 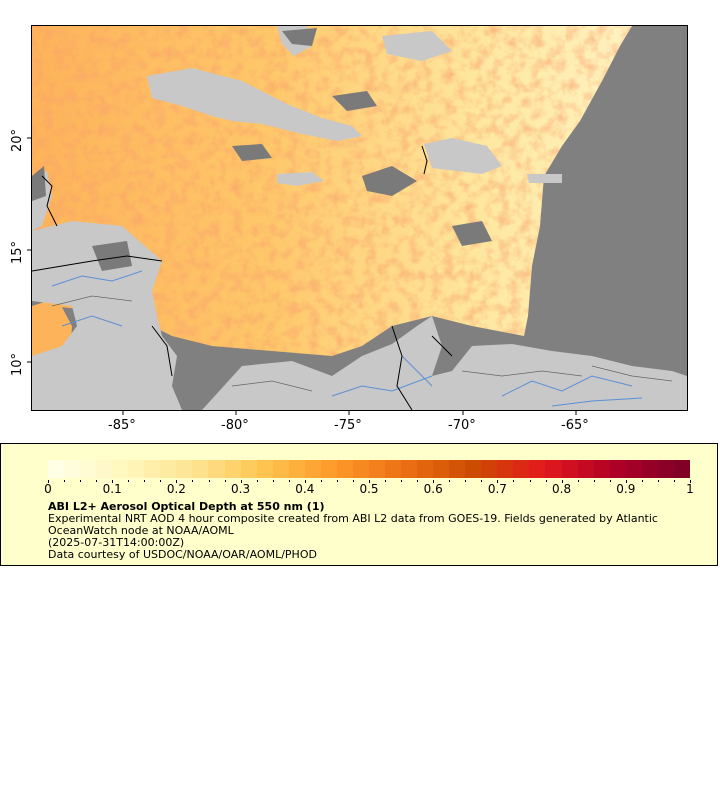 I want to click on x-tick-label: -85°, so click(x=122, y=425).